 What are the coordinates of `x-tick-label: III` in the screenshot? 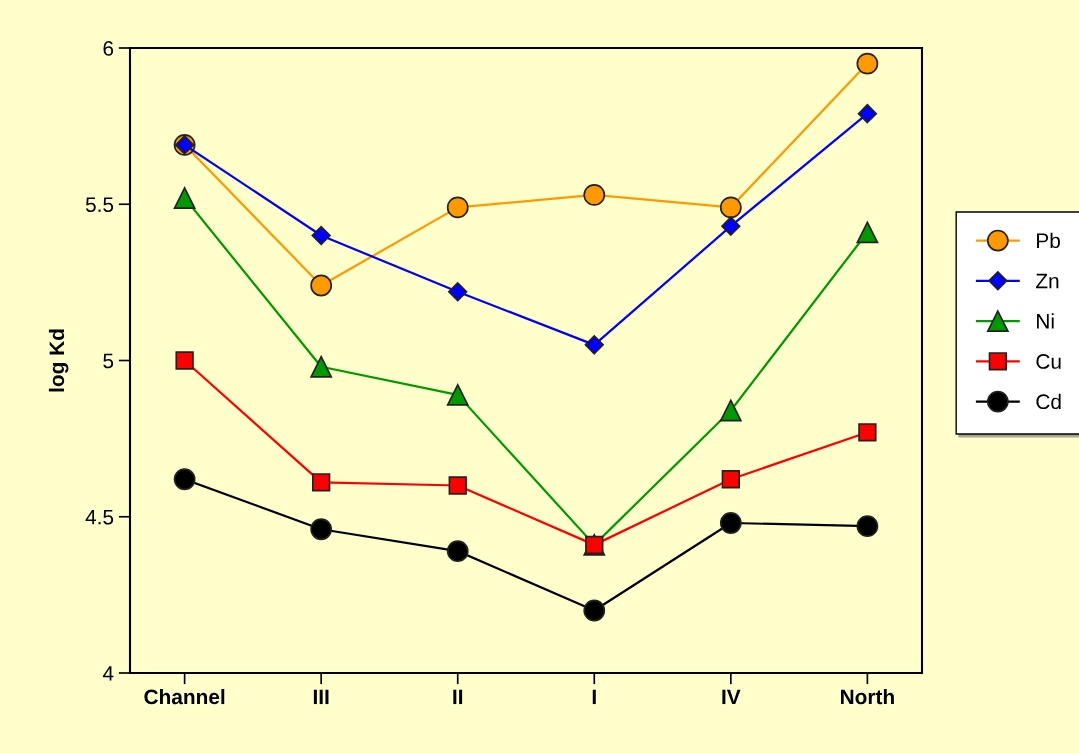 It's located at (321, 697).